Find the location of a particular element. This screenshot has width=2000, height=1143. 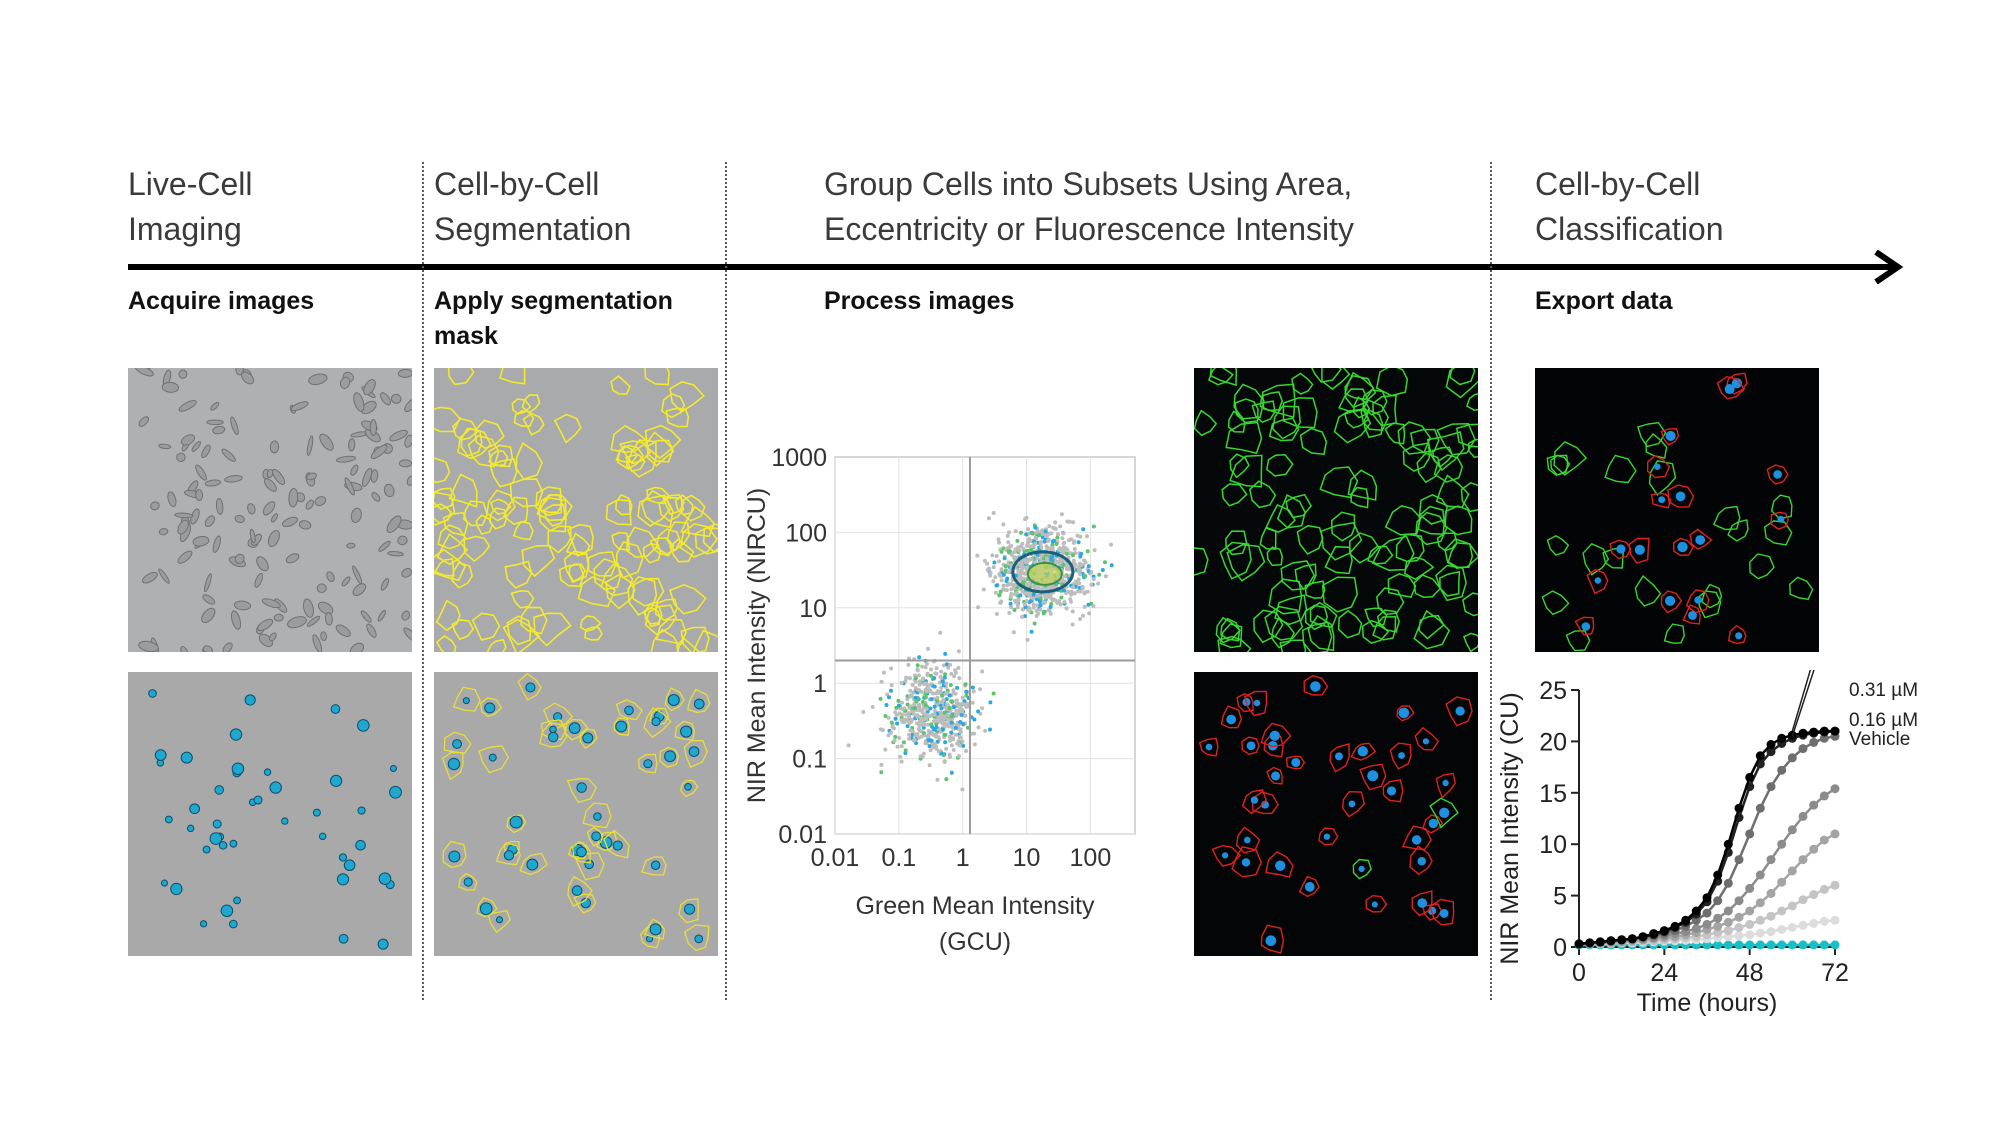

y-tick-label: 0.01 is located at coordinates (802, 835).